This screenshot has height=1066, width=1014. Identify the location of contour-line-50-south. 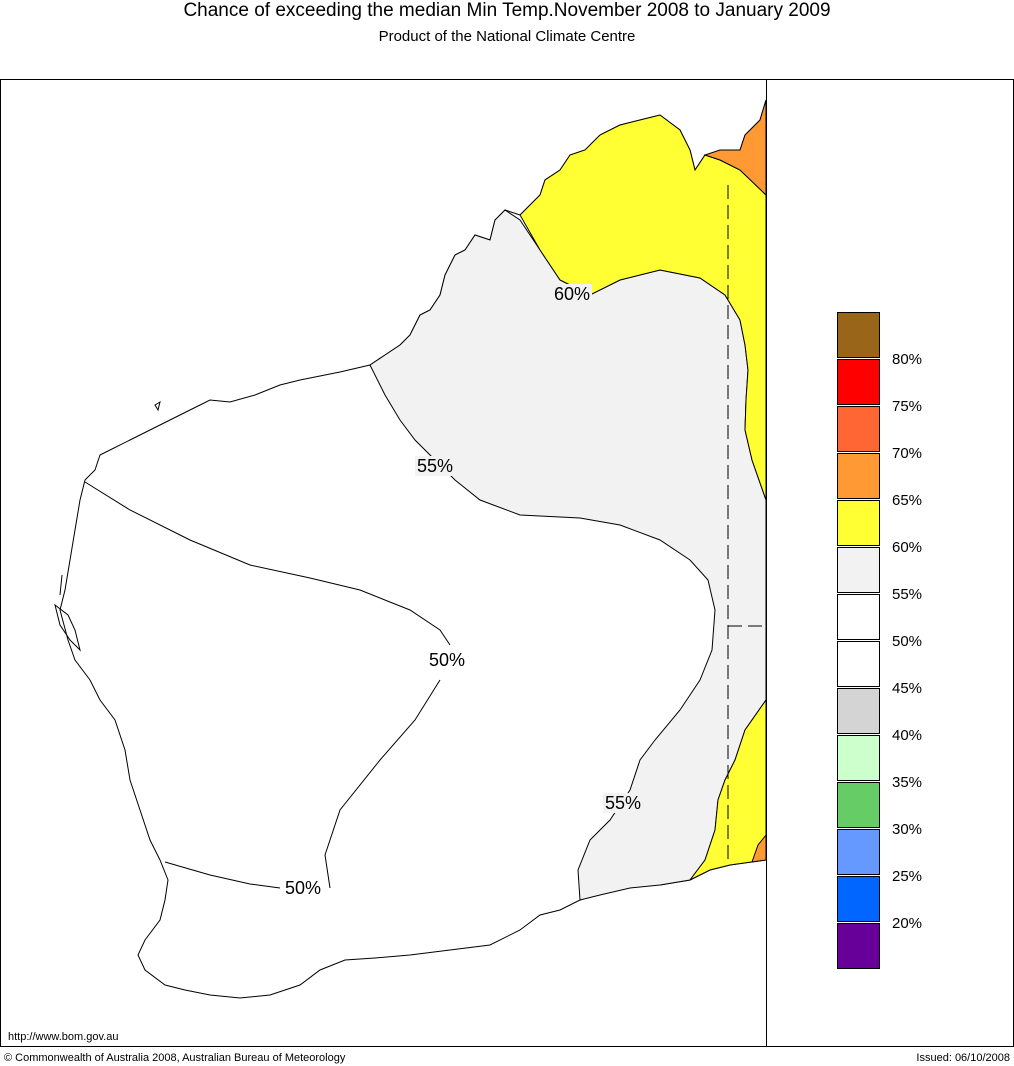
(302, 784).